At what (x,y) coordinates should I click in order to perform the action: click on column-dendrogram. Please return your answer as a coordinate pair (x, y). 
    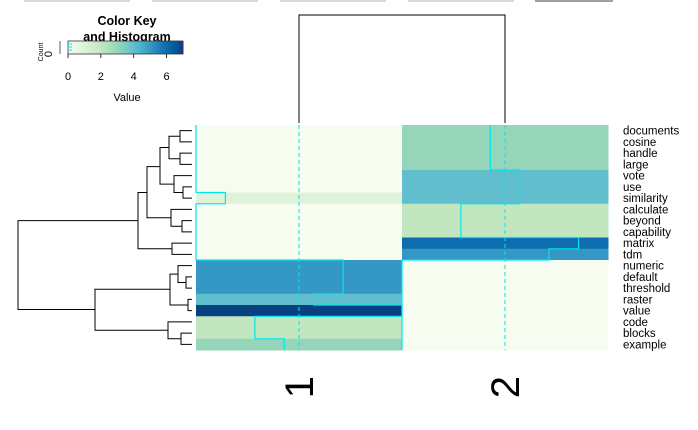
    Looking at the image, I should click on (402, 68).